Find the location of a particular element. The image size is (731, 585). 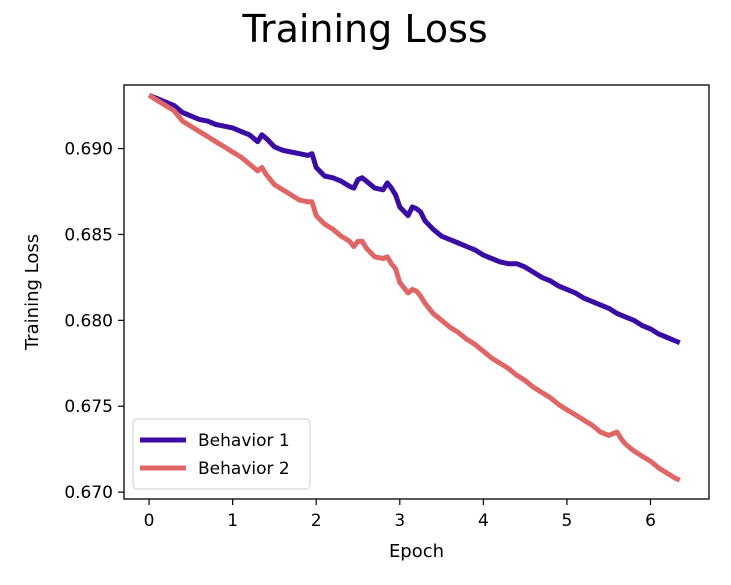

y-tick-label: 0.680 is located at coordinates (88, 321).